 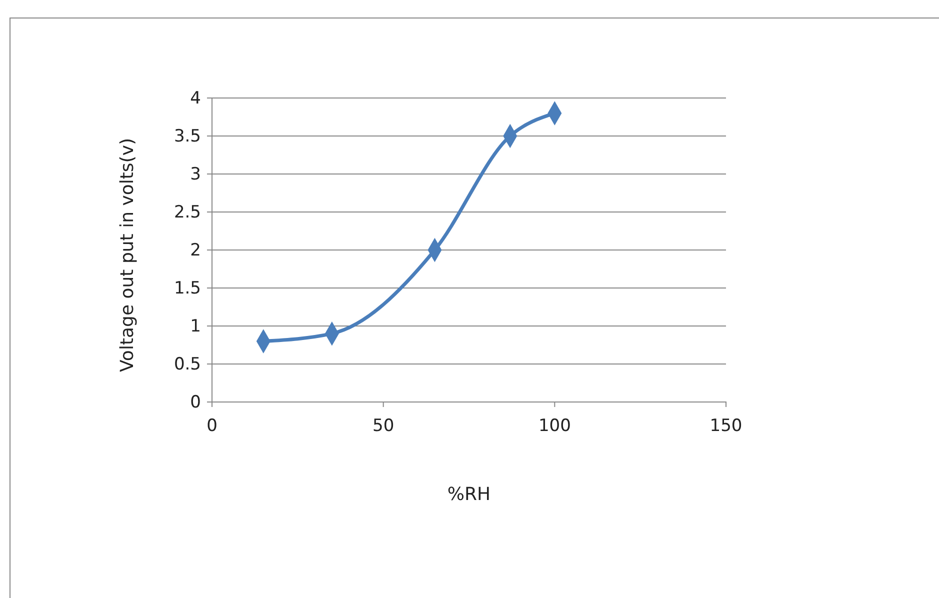 I want to click on y-tick-label: 2.5, so click(x=187, y=212).